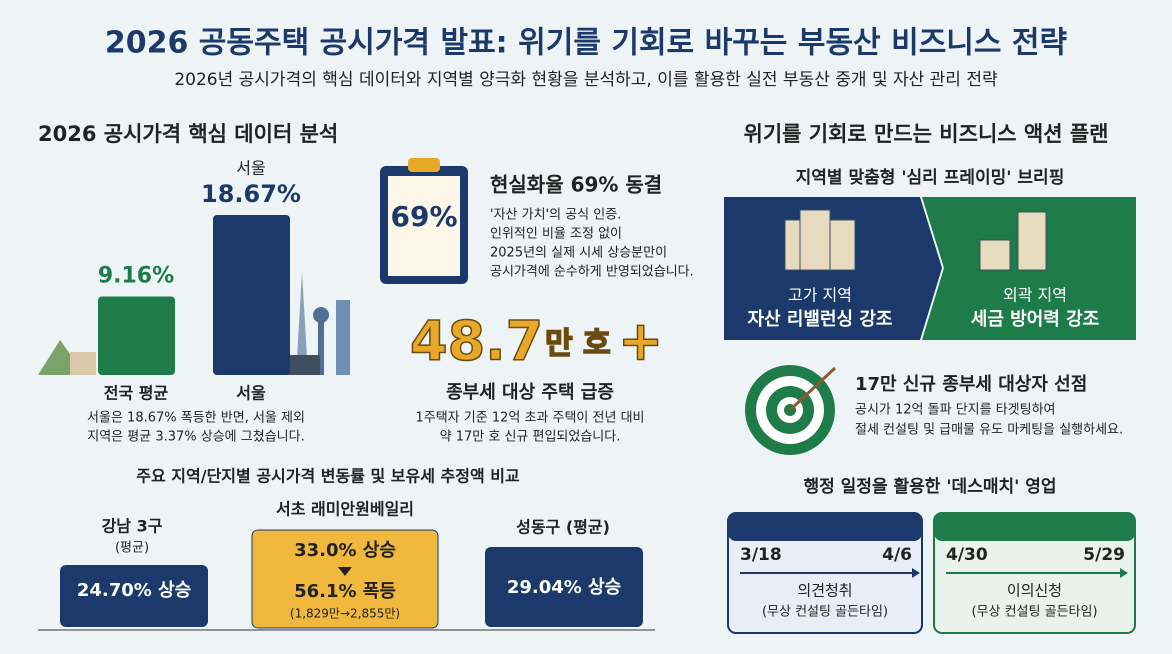 Image resolution: width=1172 pixels, height=654 pixels. I want to click on card-title: 현실화율 69% 동결, so click(576, 185).